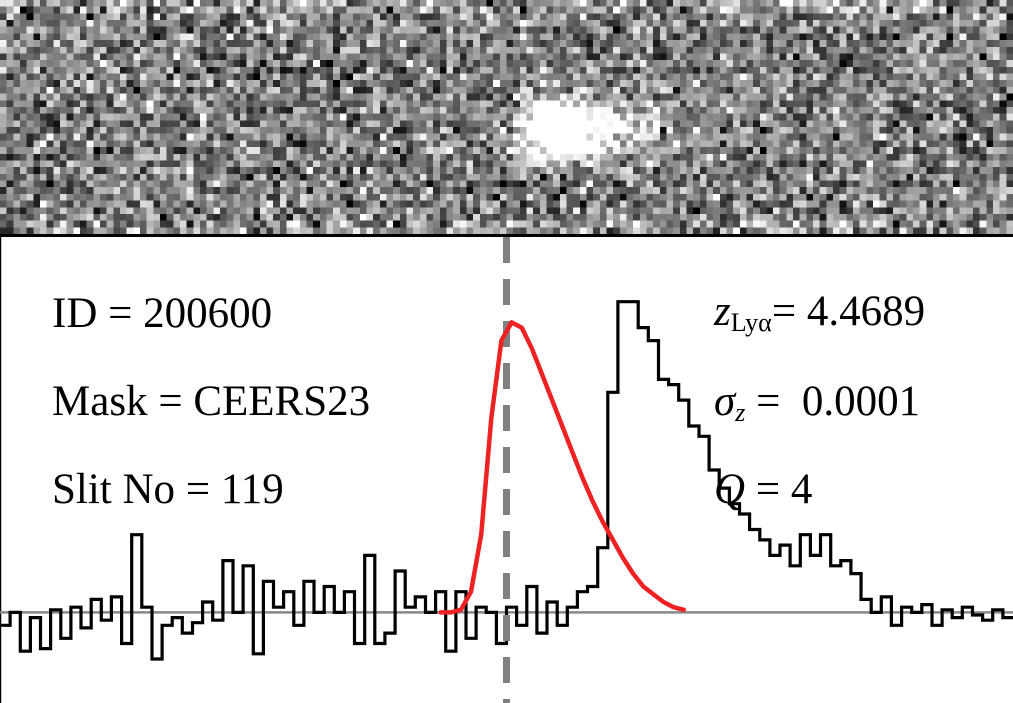  I want to click on annotation-slit-value: 119, so click(252, 489).